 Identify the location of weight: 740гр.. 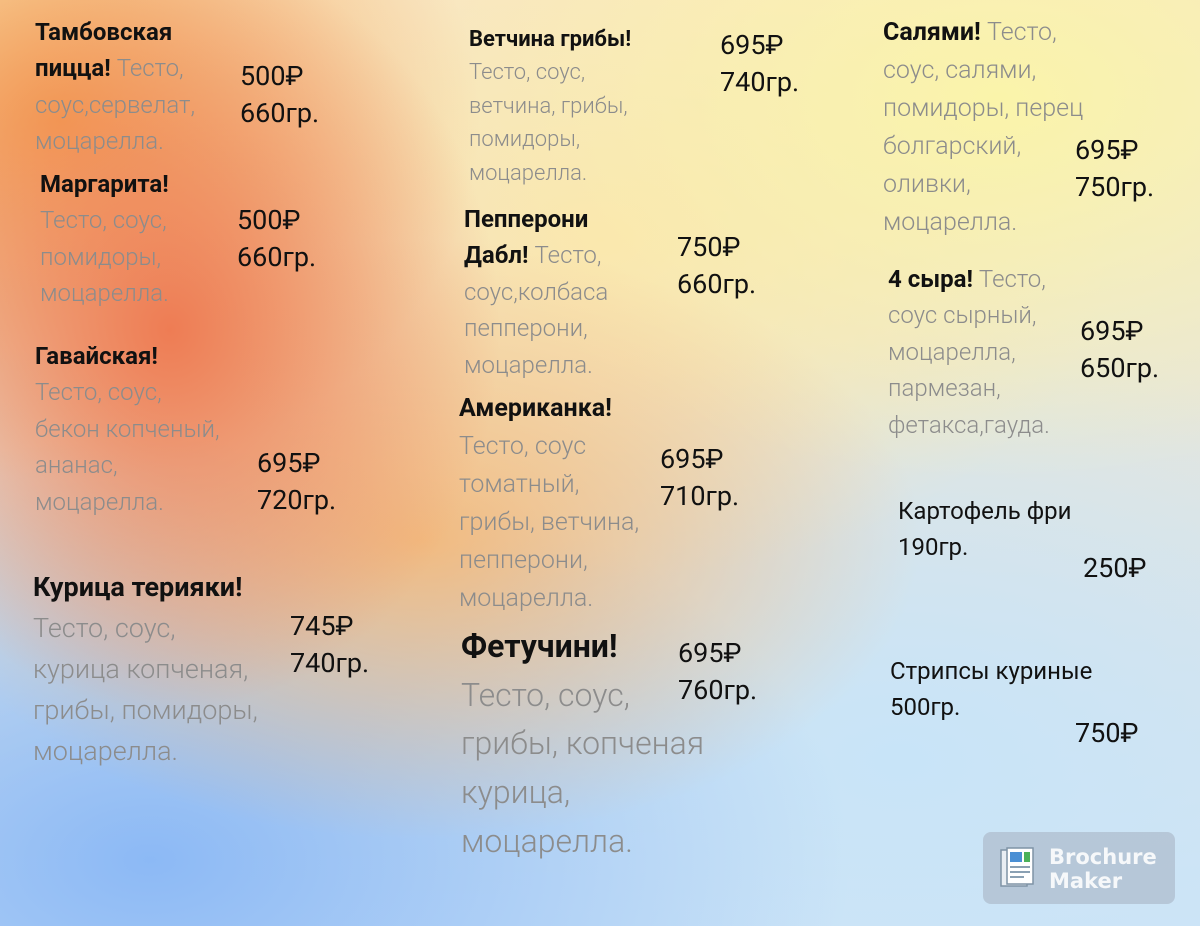
(760, 82).